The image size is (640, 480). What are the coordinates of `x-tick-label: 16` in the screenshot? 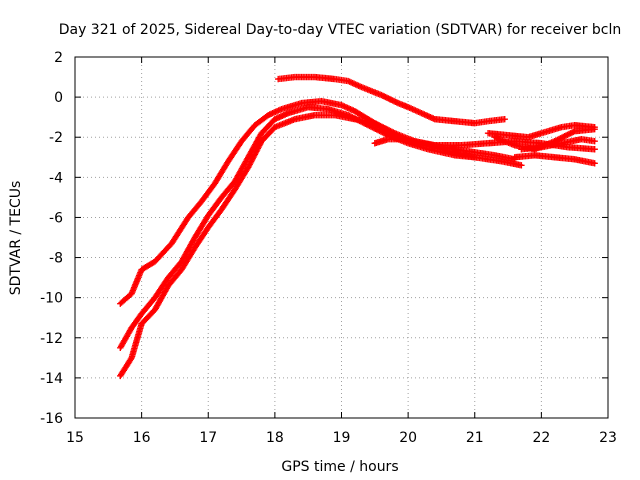 It's located at (142, 438).